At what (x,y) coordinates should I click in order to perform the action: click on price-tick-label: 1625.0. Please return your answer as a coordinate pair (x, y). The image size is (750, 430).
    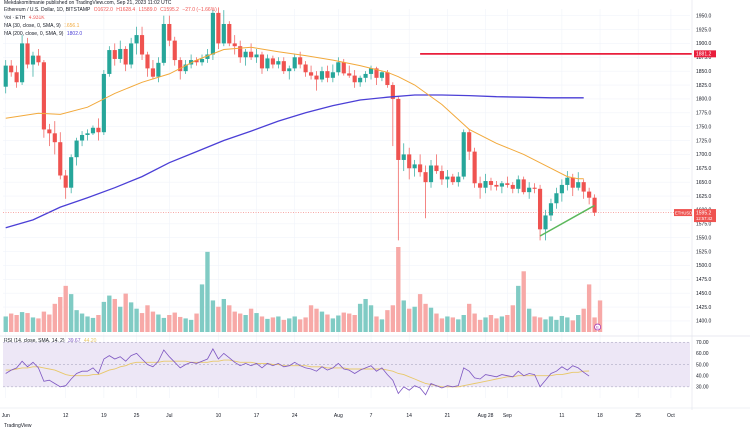
    Looking at the image, I should click on (704, 197).